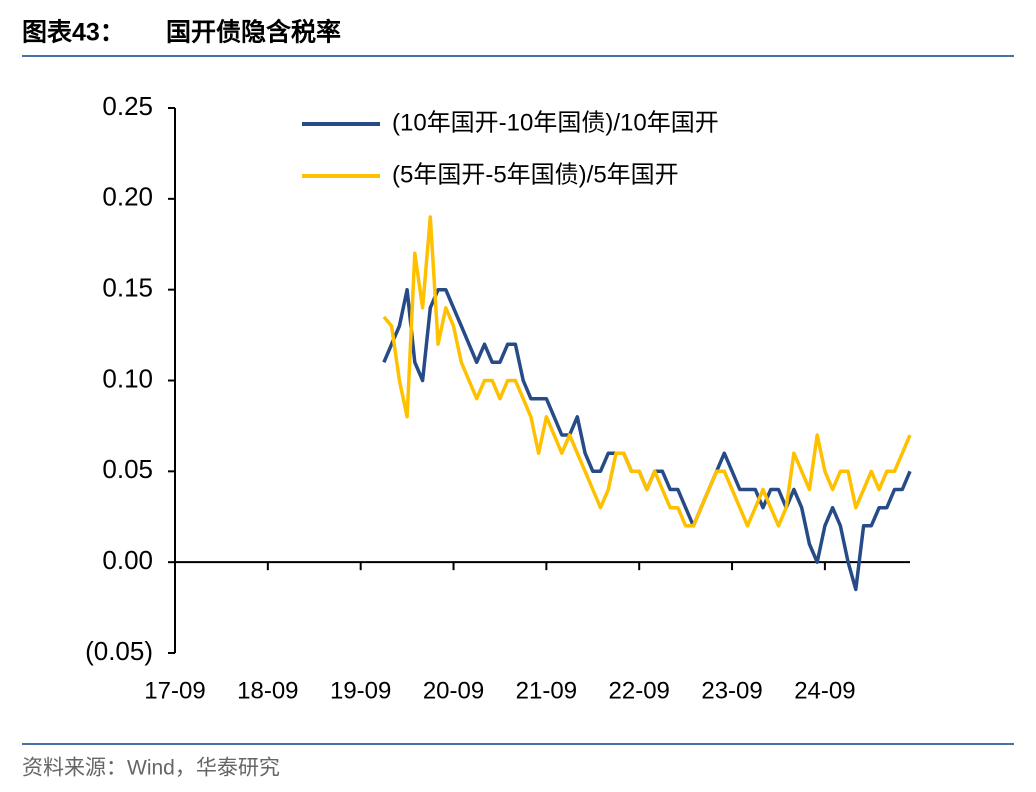  Describe the element at coordinates (127, 288) in the screenshot. I see `y-tick-label: 0.15` at that location.